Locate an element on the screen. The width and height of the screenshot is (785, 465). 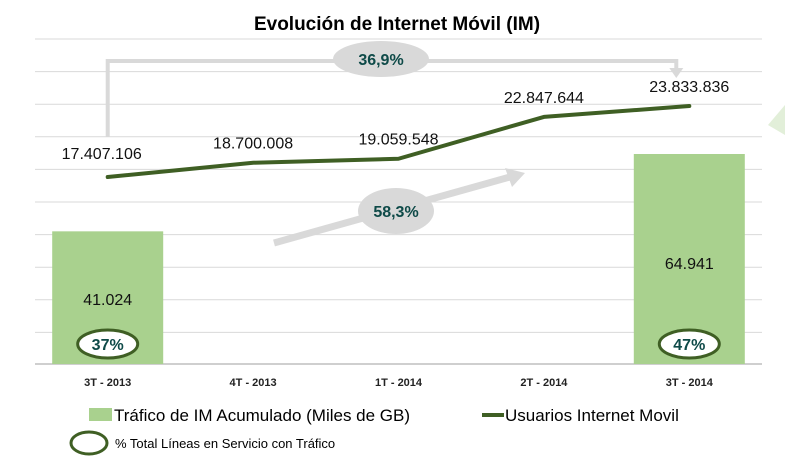
bar-growth-label: 58,3% is located at coordinates (395, 212).